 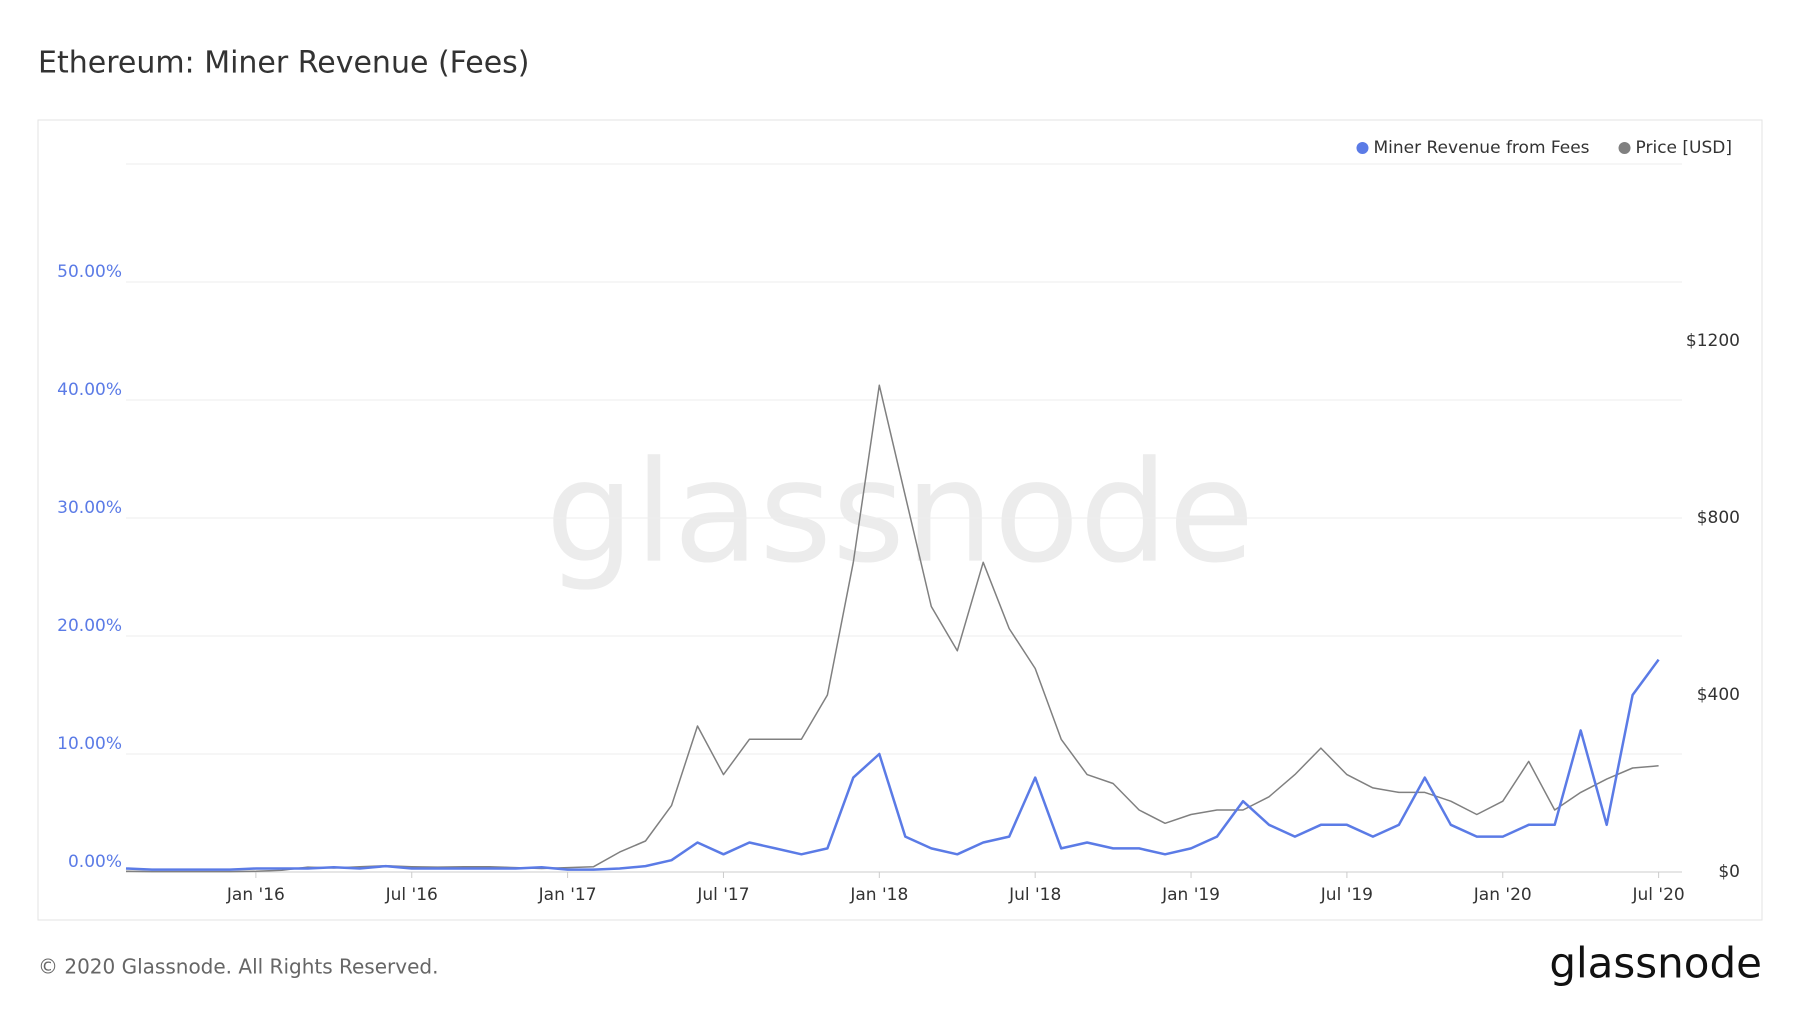 I want to click on logo: glassnode, so click(x=1655, y=963).